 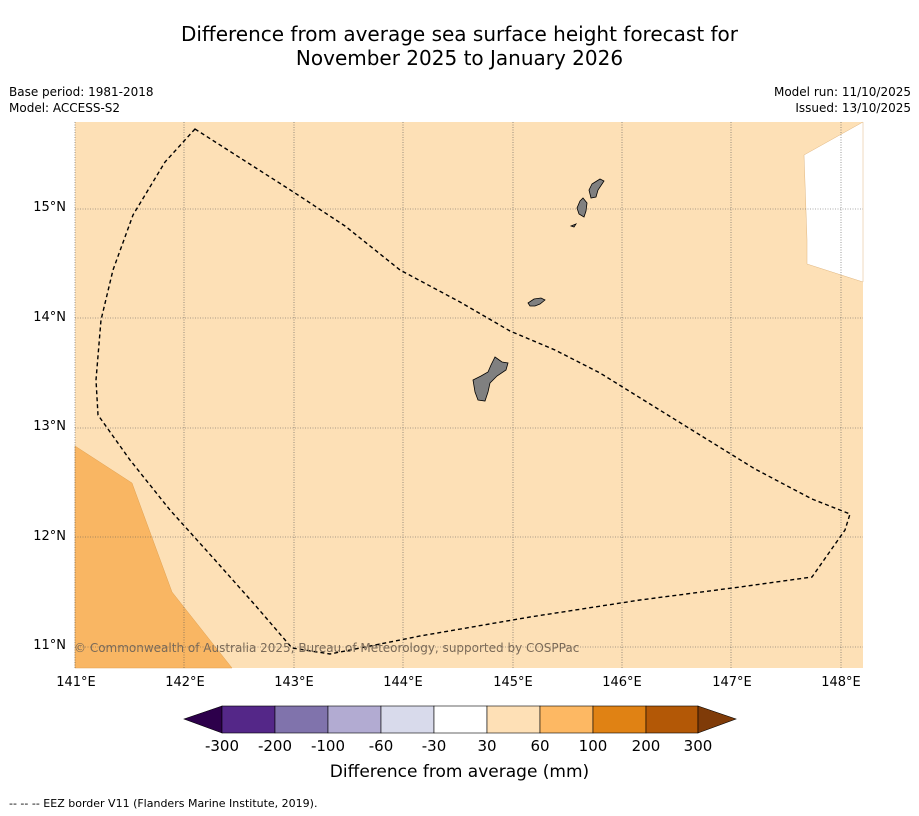 I want to click on model-run: Model run: 11/10/2025, so click(x=842, y=92).